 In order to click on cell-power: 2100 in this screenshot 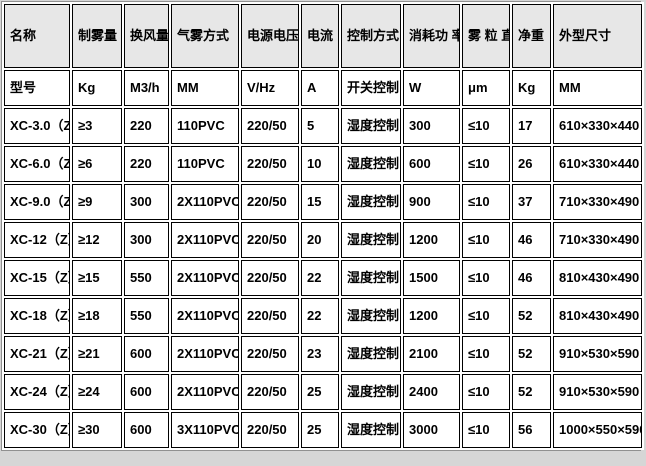, I will do `click(431, 354)`.